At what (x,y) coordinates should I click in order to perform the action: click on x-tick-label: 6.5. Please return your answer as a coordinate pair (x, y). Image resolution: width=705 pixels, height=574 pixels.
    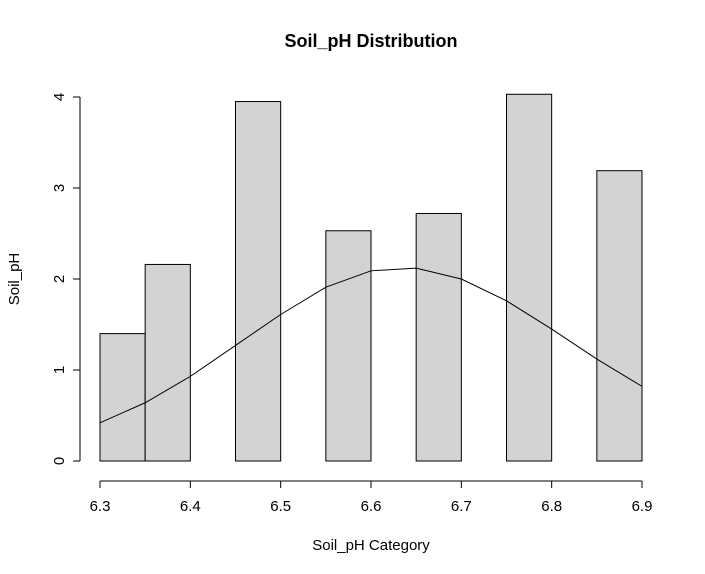
    Looking at the image, I should click on (280, 506).